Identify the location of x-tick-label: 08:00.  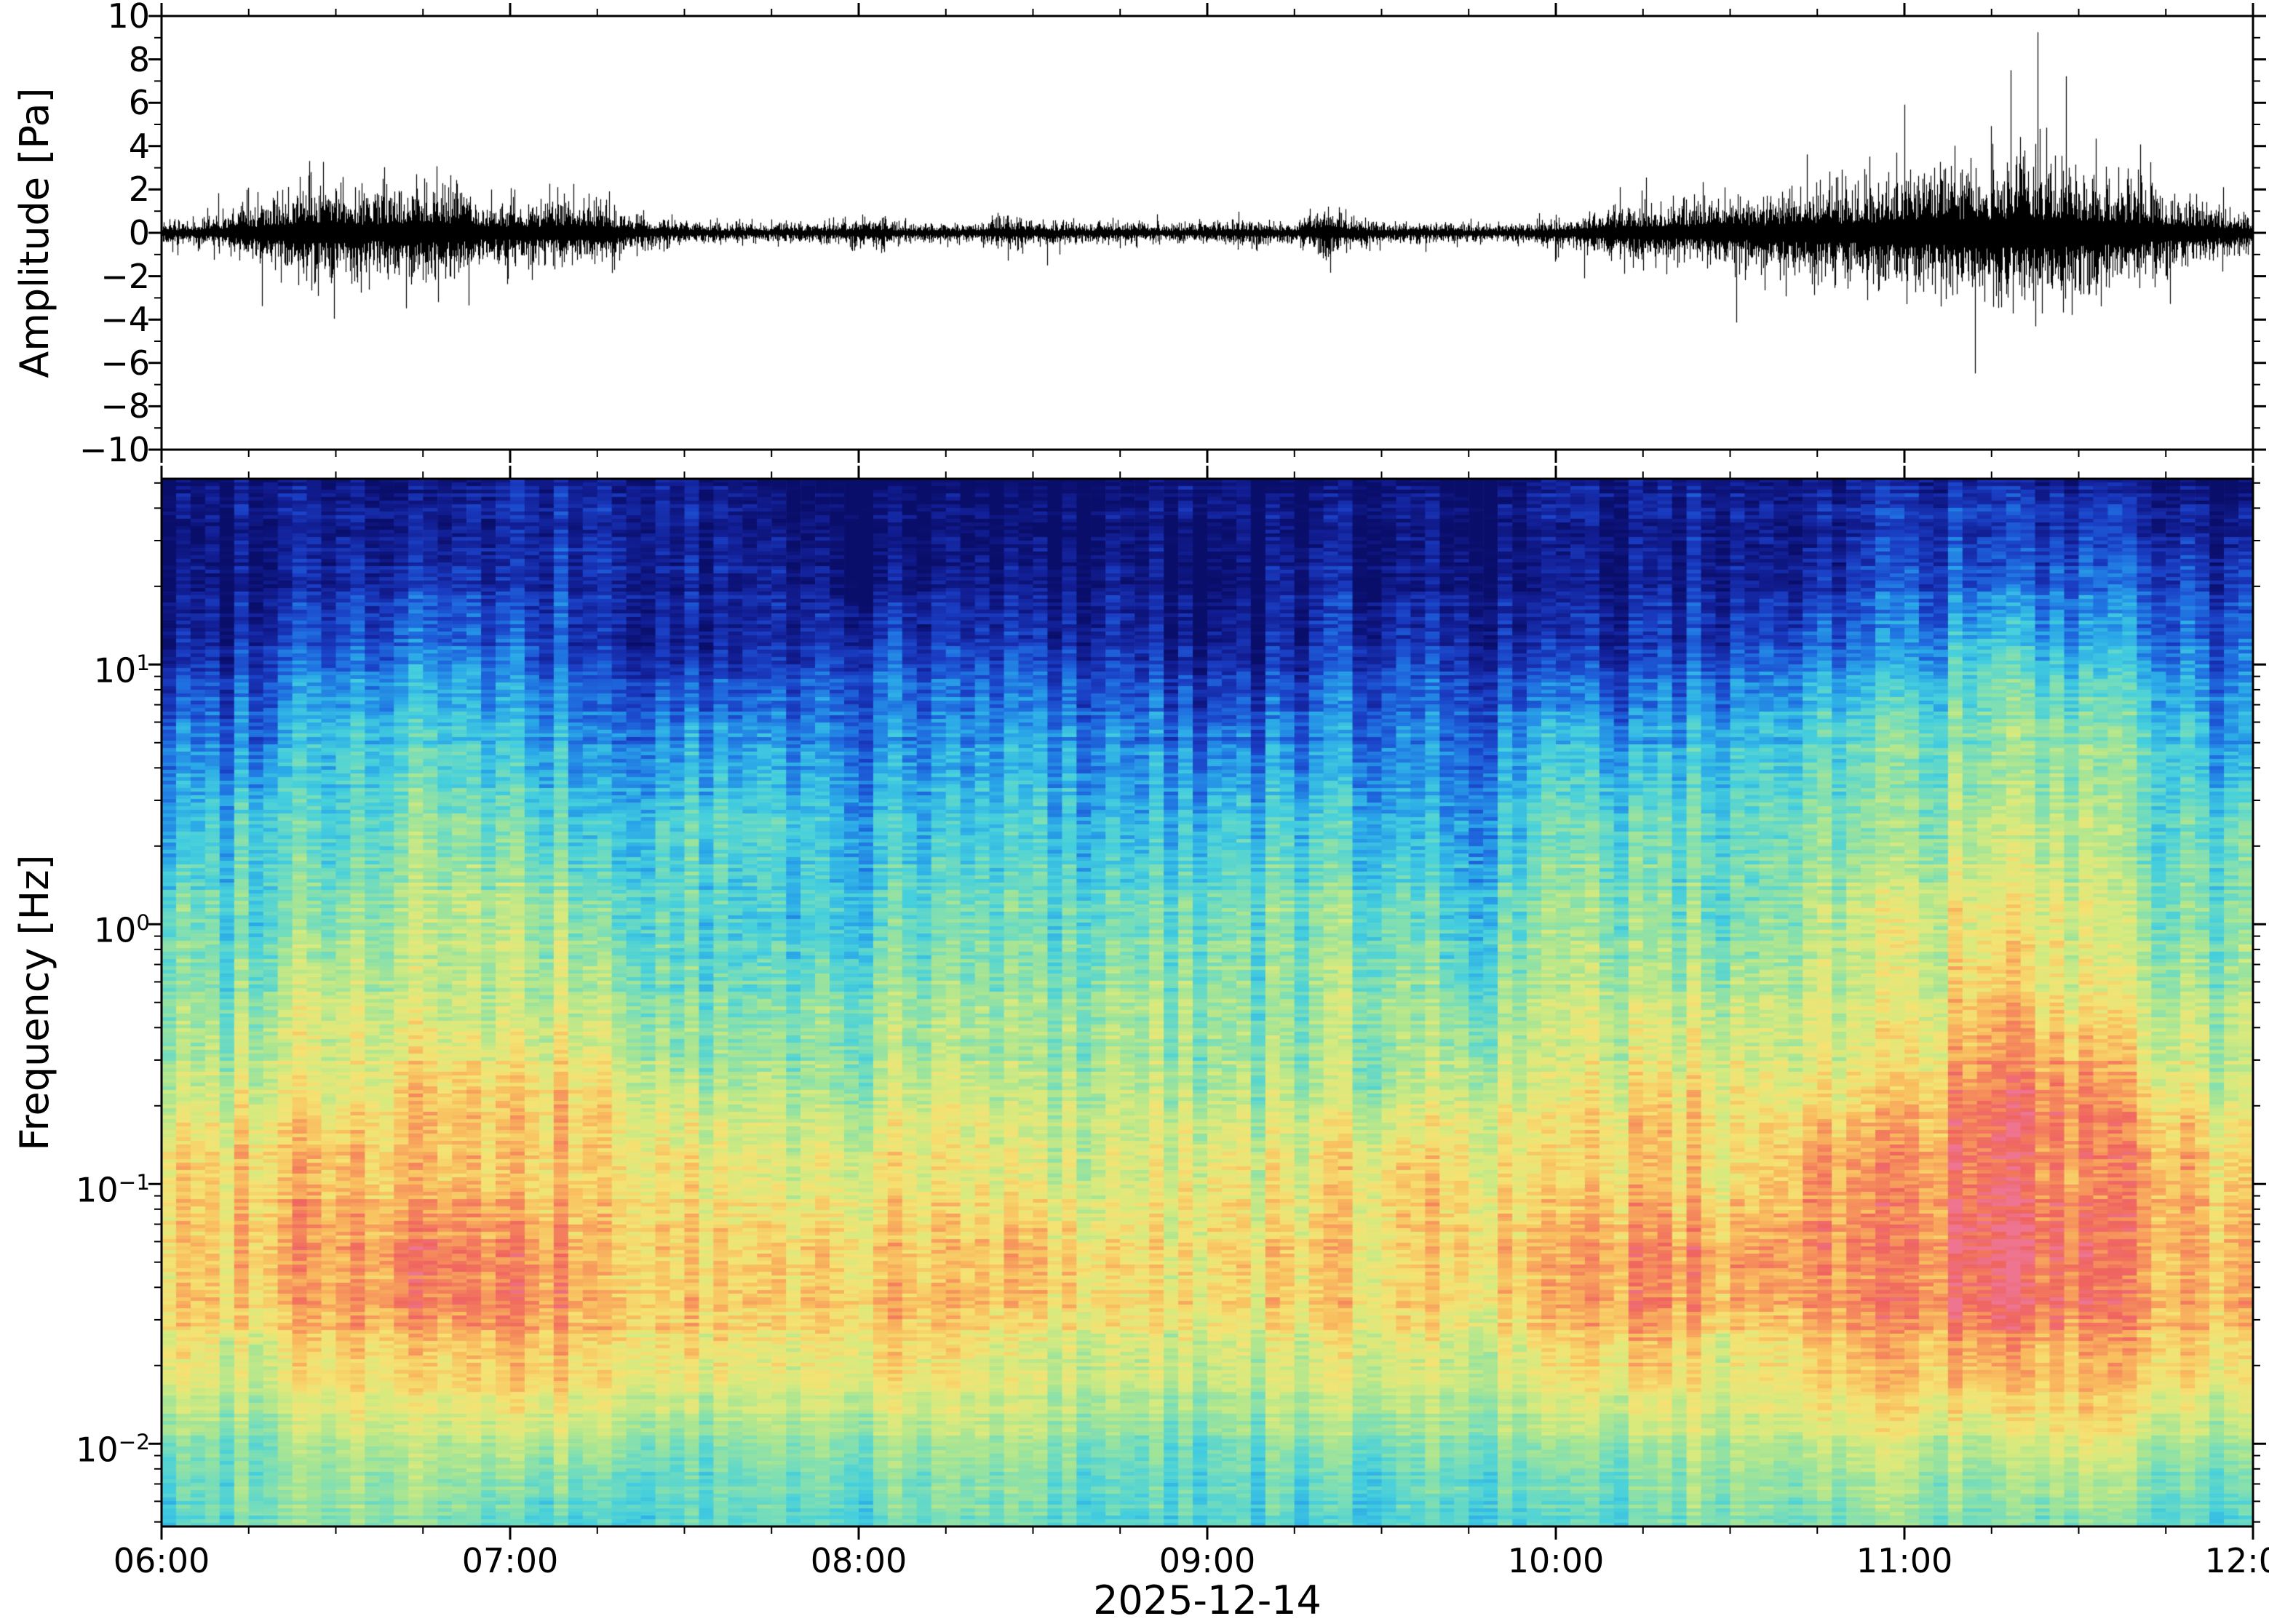
(859, 1560).